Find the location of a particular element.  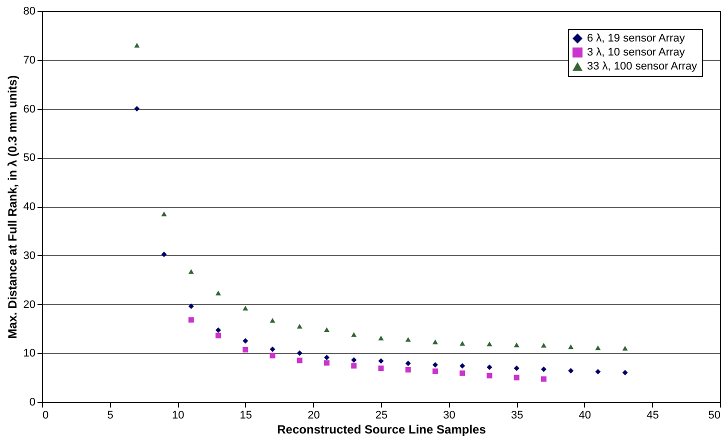

y-tick-label: 80 is located at coordinates (29, 12).